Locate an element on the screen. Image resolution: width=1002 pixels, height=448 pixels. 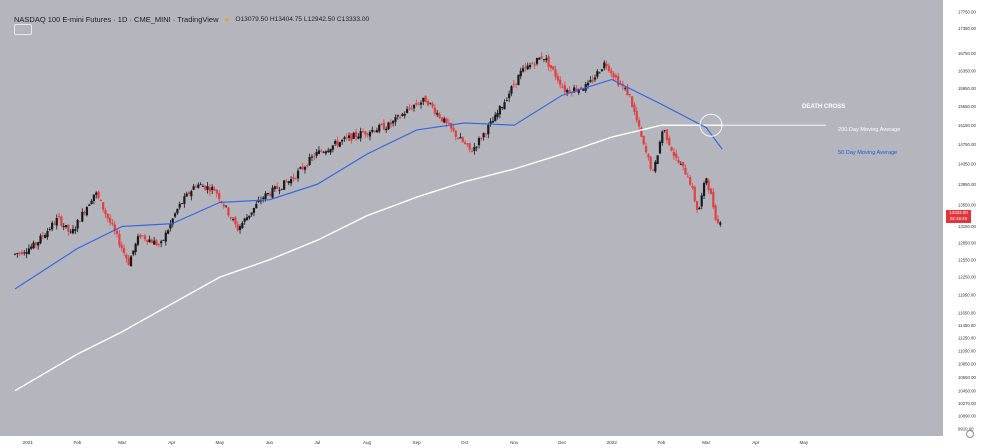
y-tick-label-10: 13550.00 is located at coordinates (967, 205).